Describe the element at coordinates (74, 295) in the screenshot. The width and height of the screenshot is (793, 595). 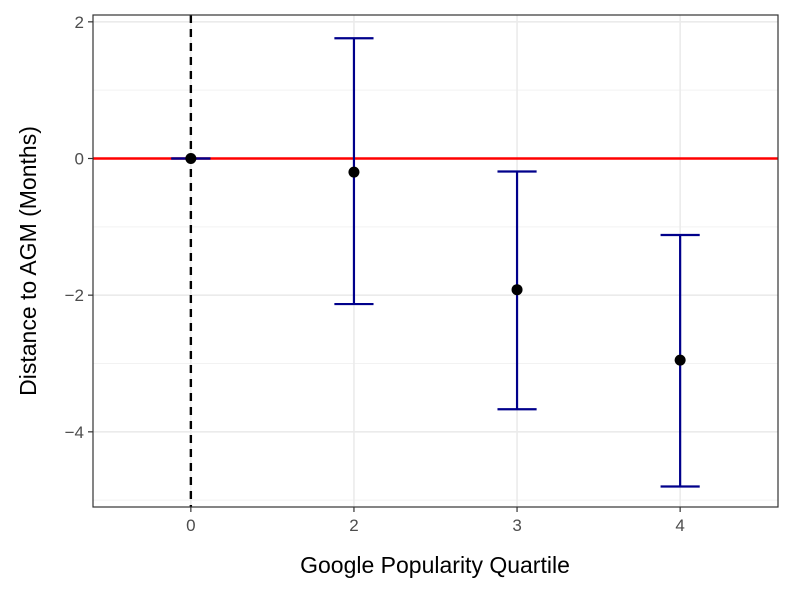
I see `y-tick-label: −2` at that location.